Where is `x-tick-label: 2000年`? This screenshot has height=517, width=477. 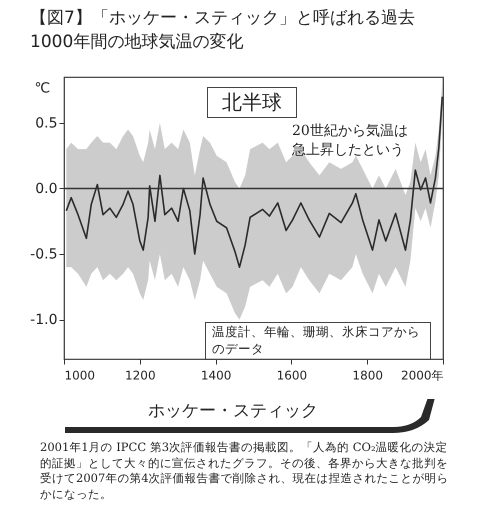 x-tick-label: 2000年 is located at coordinates (422, 375).